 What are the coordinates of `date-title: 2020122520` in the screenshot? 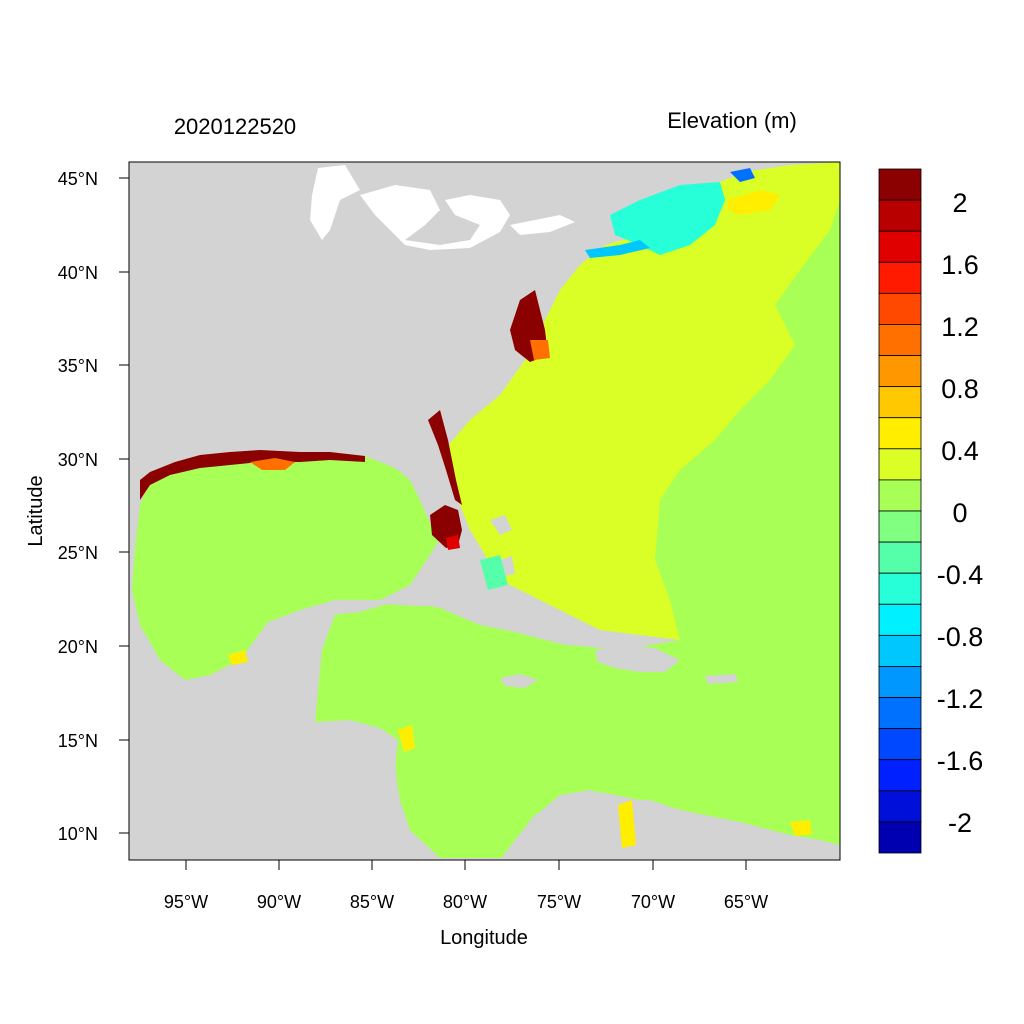 It's located at (235, 126).